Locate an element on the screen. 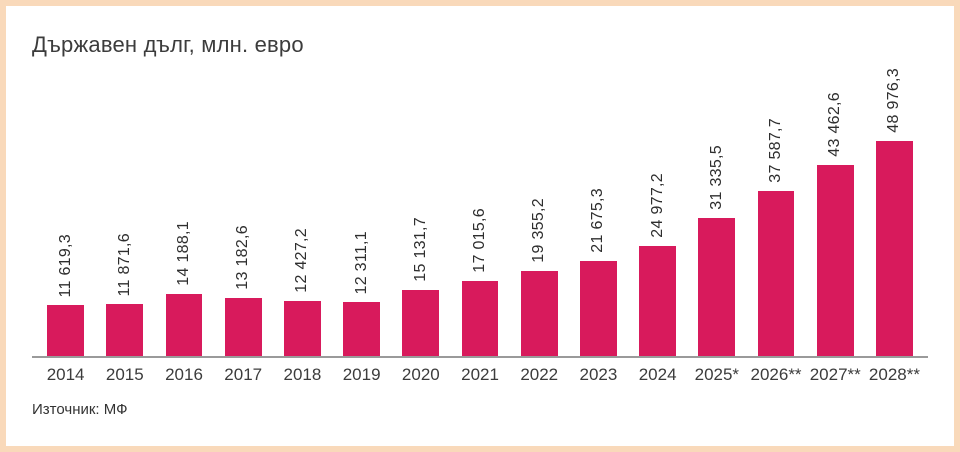  bar-column: 24 977,2 is located at coordinates (657, 264).